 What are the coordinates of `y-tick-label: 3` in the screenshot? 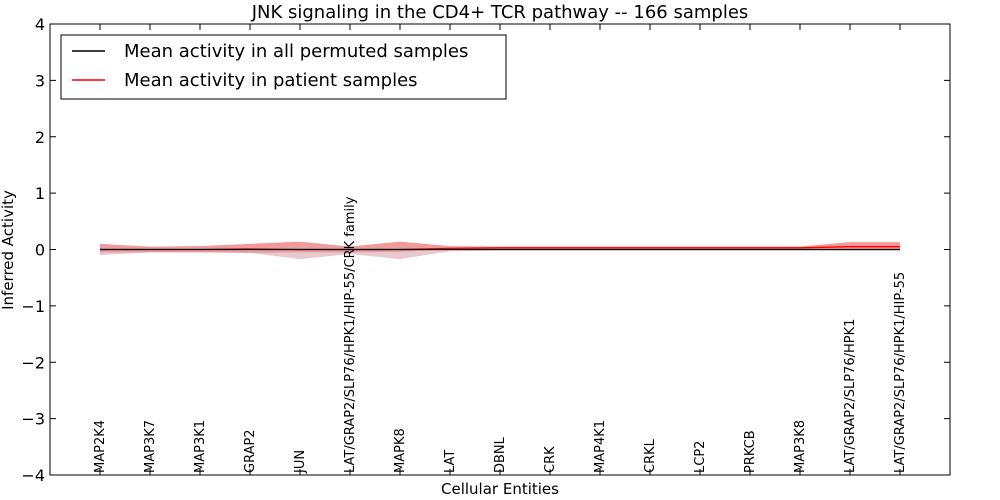 It's located at (40, 80).